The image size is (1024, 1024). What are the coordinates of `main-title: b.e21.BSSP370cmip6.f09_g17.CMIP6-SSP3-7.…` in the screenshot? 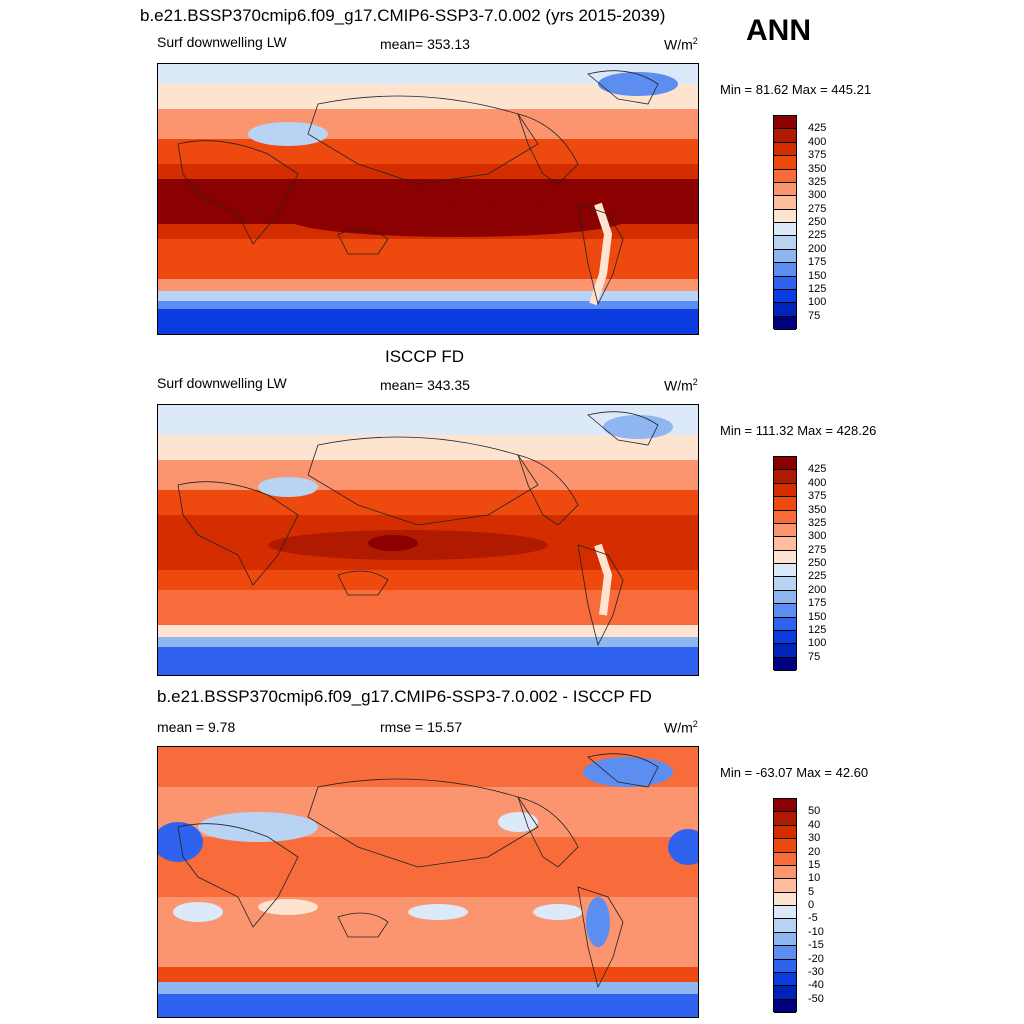 It's located at (403, 15).